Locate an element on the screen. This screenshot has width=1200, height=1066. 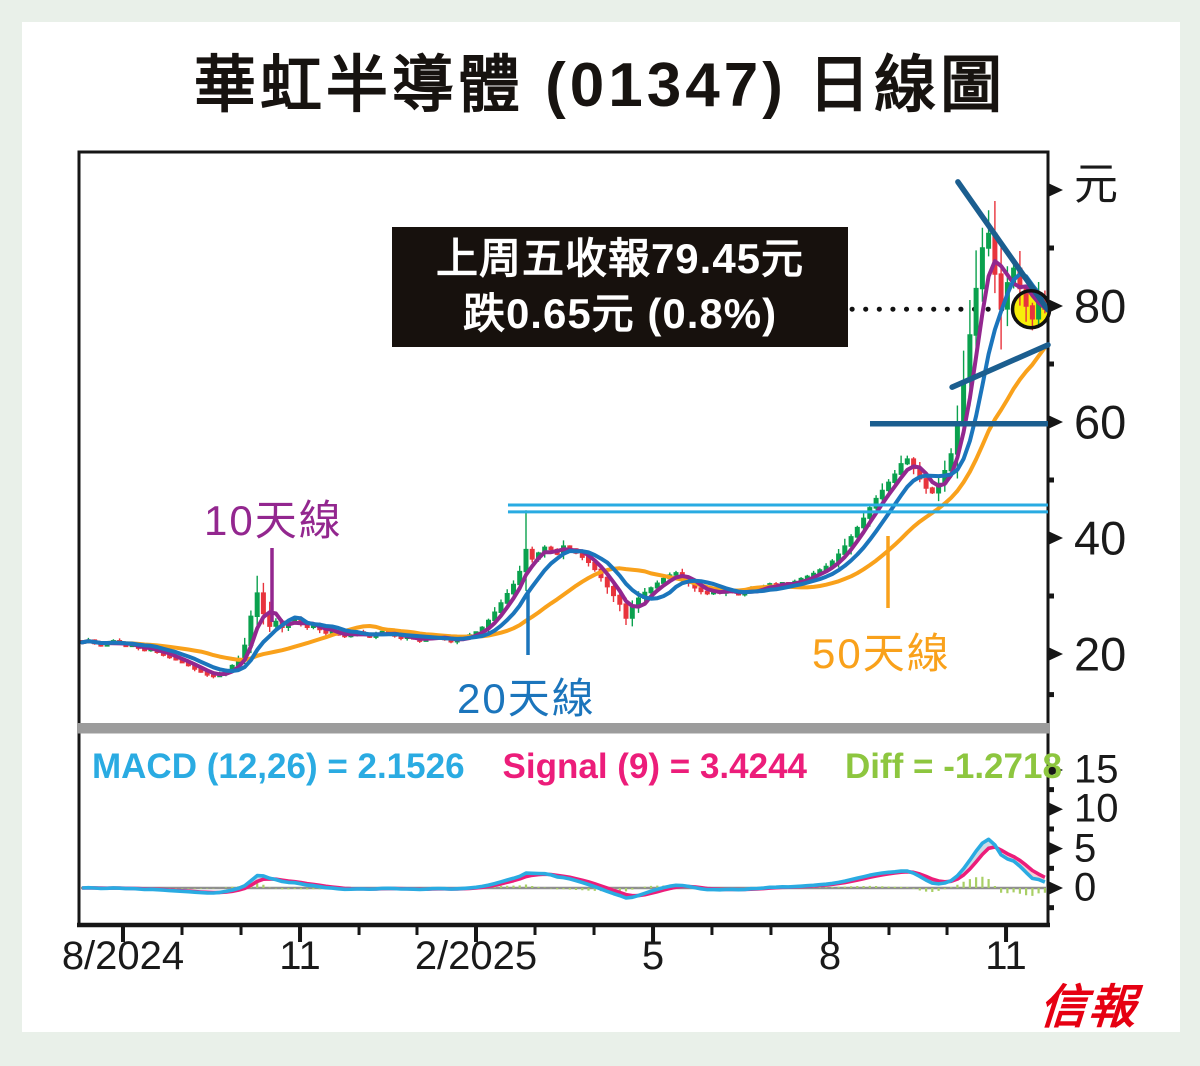
macd-value-label: MACD (12,26) = 2.1526 is located at coordinates (278, 766).